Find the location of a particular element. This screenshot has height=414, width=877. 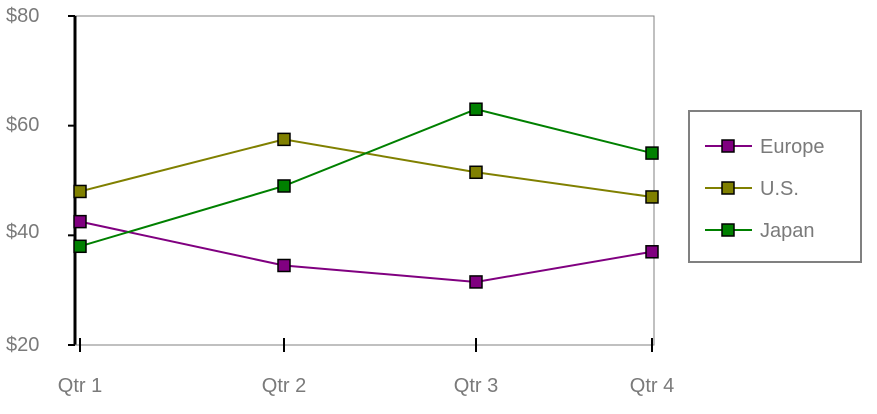

y-ticks is located at coordinates (71, 180).